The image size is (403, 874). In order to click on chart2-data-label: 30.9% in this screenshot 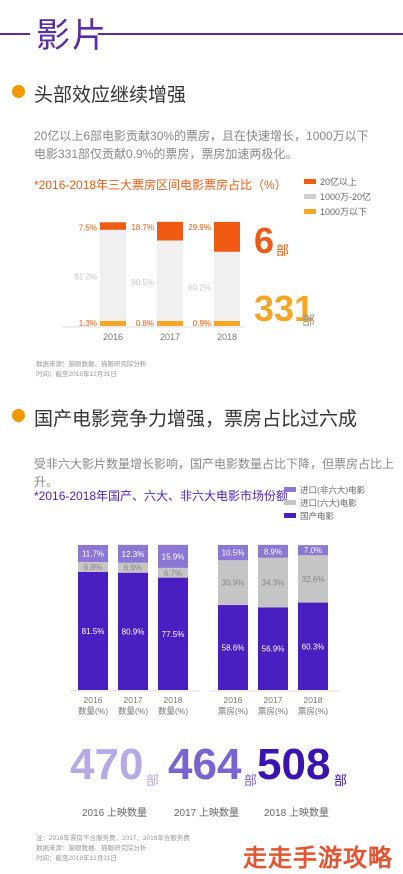, I will do `click(233, 583)`.